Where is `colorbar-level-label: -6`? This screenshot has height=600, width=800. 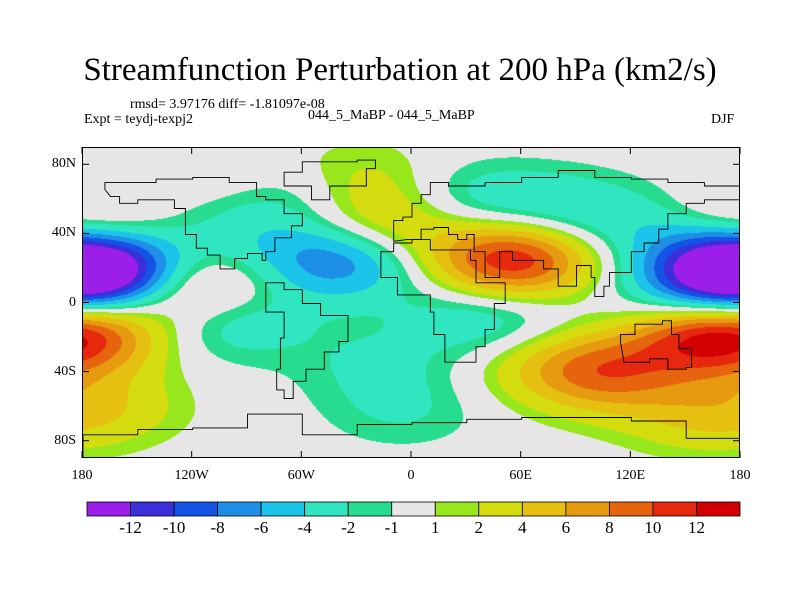
colorbar-level-label: -6 is located at coordinates (261, 527).